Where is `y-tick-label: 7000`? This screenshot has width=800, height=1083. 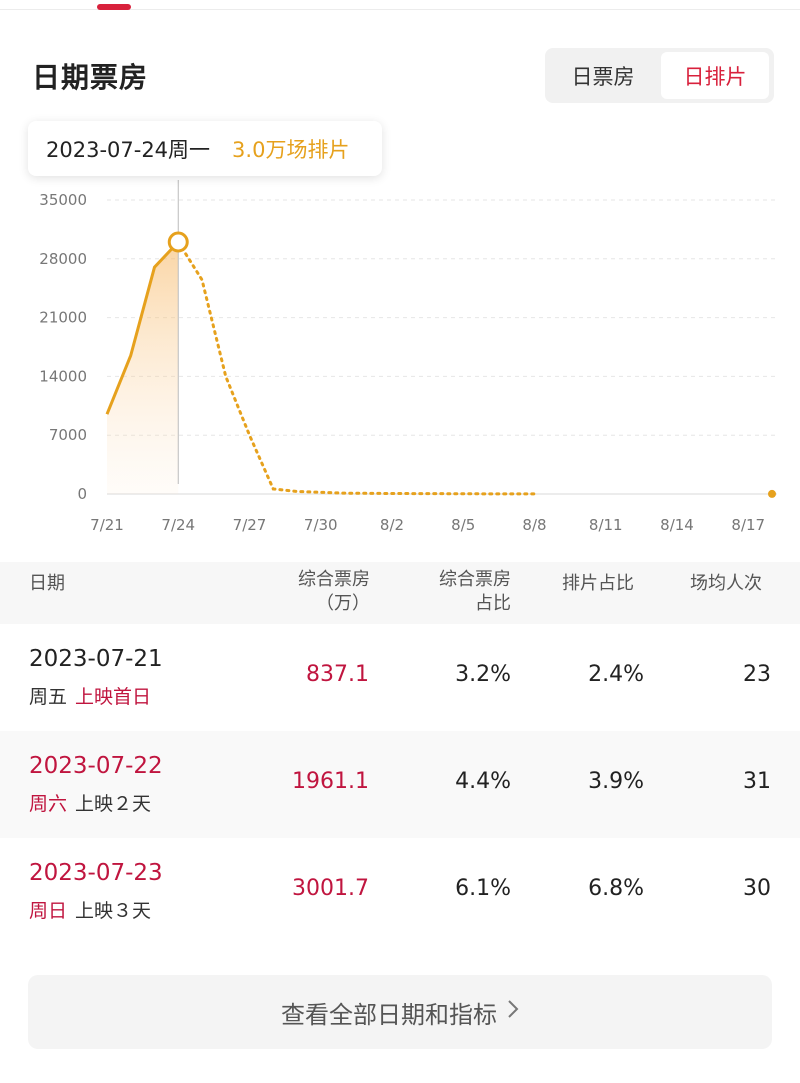 y-tick-label: 7000 is located at coordinates (68, 435).